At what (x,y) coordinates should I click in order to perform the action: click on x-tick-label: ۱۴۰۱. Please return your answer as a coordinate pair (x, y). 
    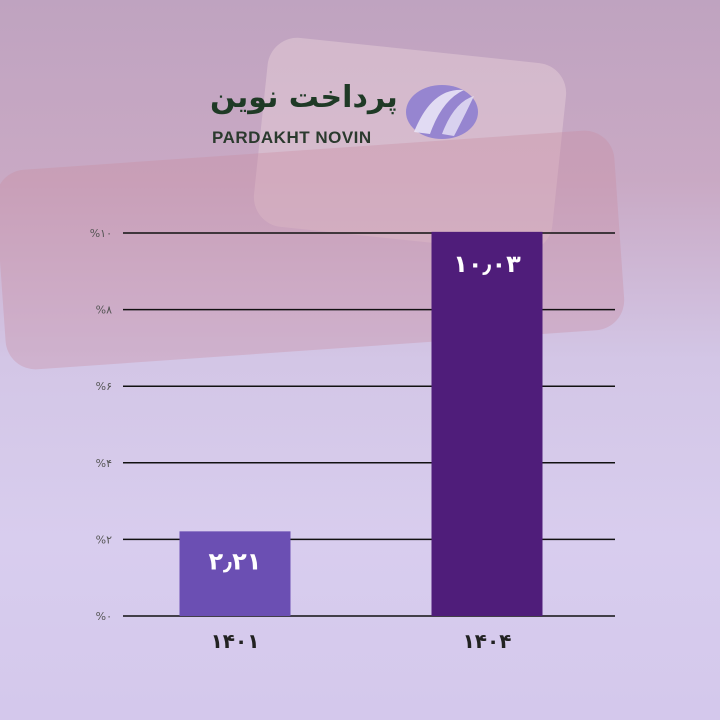
    Looking at the image, I should click on (235, 641).